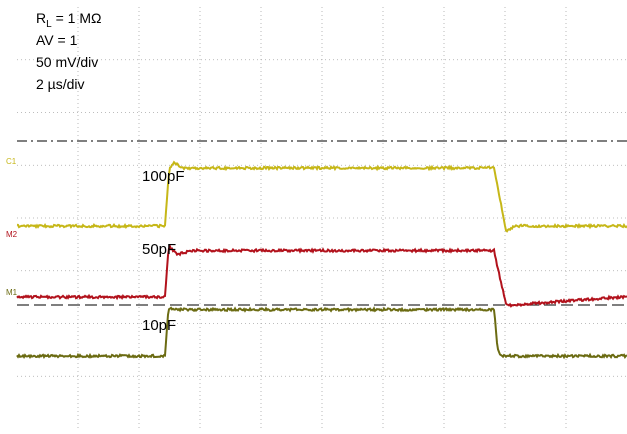  What do you see at coordinates (12, 234) in the screenshot?
I see `m2-marker: M2` at bounding box center [12, 234].